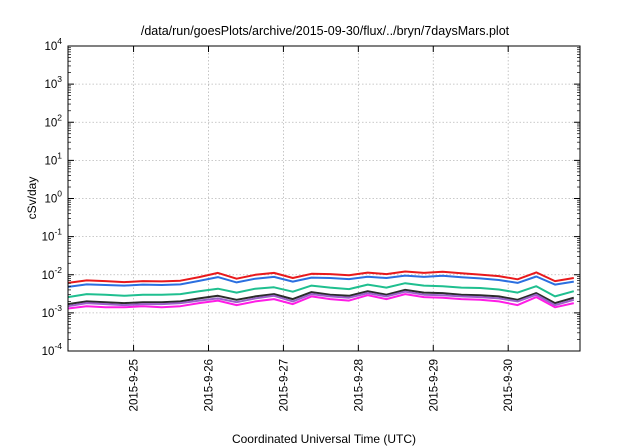 This screenshot has width=640, height=448. I want to click on plot-lines, so click(321, 290).